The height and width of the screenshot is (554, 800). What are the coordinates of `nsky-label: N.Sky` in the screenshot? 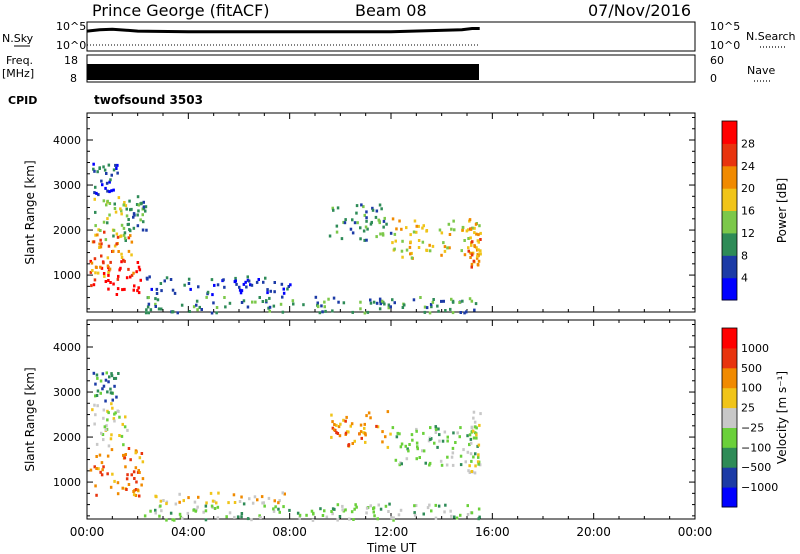 It's located at (18, 38).